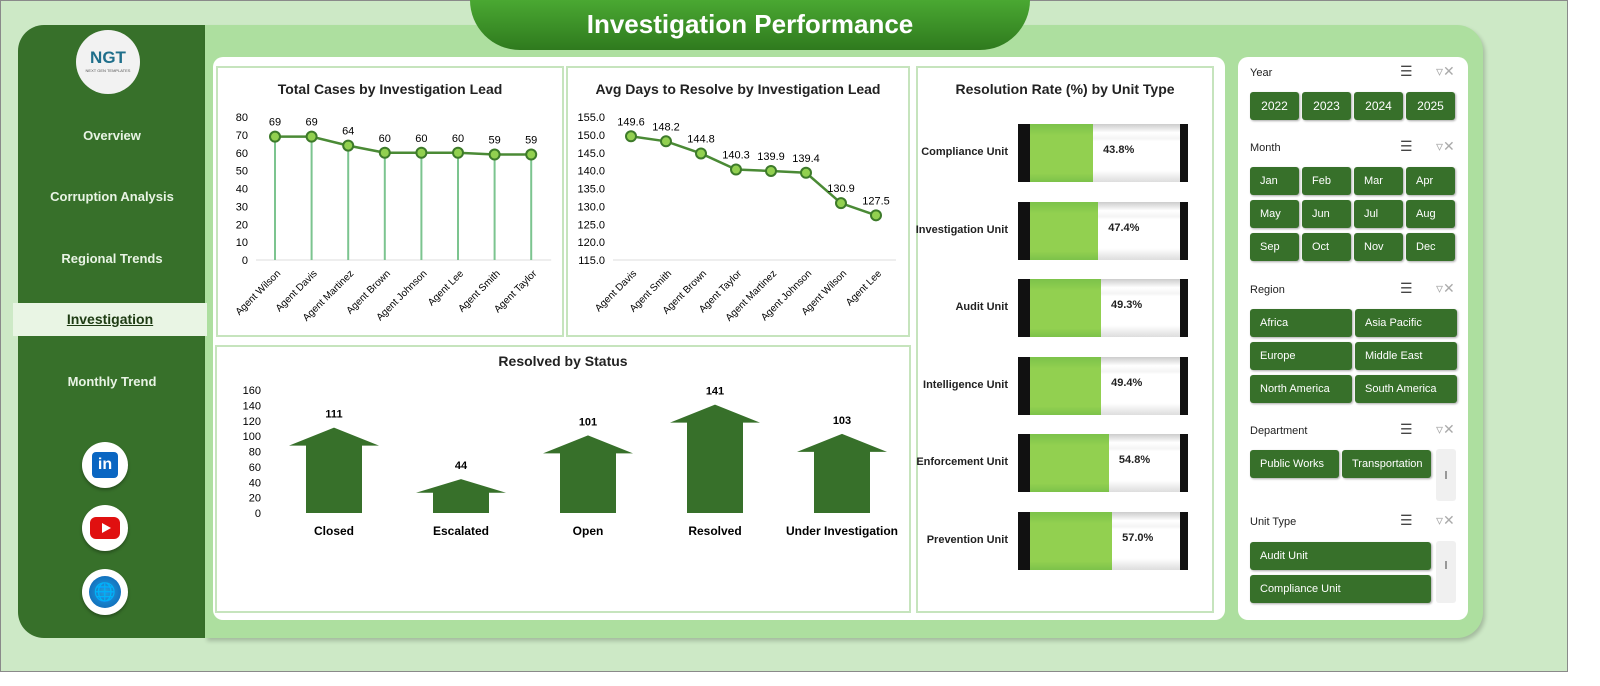 This screenshot has width=1600, height=686. I want to click on series-line, so click(753, 176).